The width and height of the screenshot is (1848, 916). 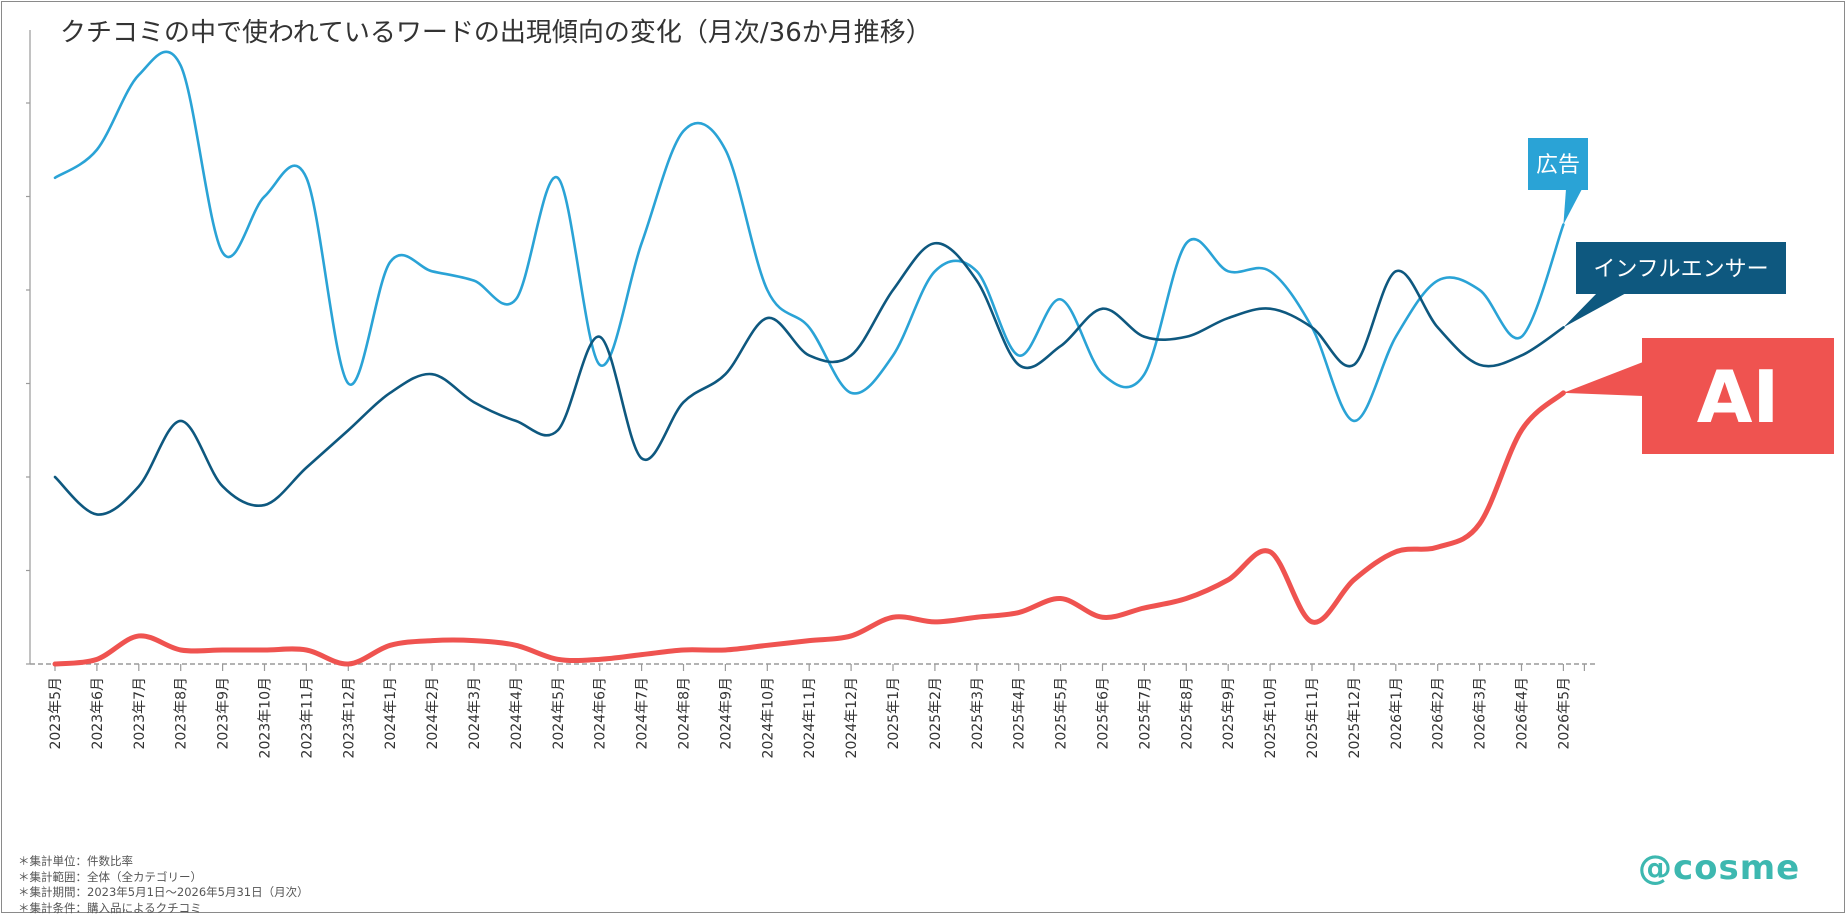 What do you see at coordinates (1523, 713) in the screenshot?
I see `x-tick-label: 2026年4月` at bounding box center [1523, 713].